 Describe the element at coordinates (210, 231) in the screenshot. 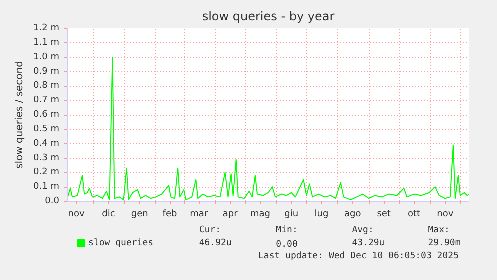

I see `text: Cur:` at that location.